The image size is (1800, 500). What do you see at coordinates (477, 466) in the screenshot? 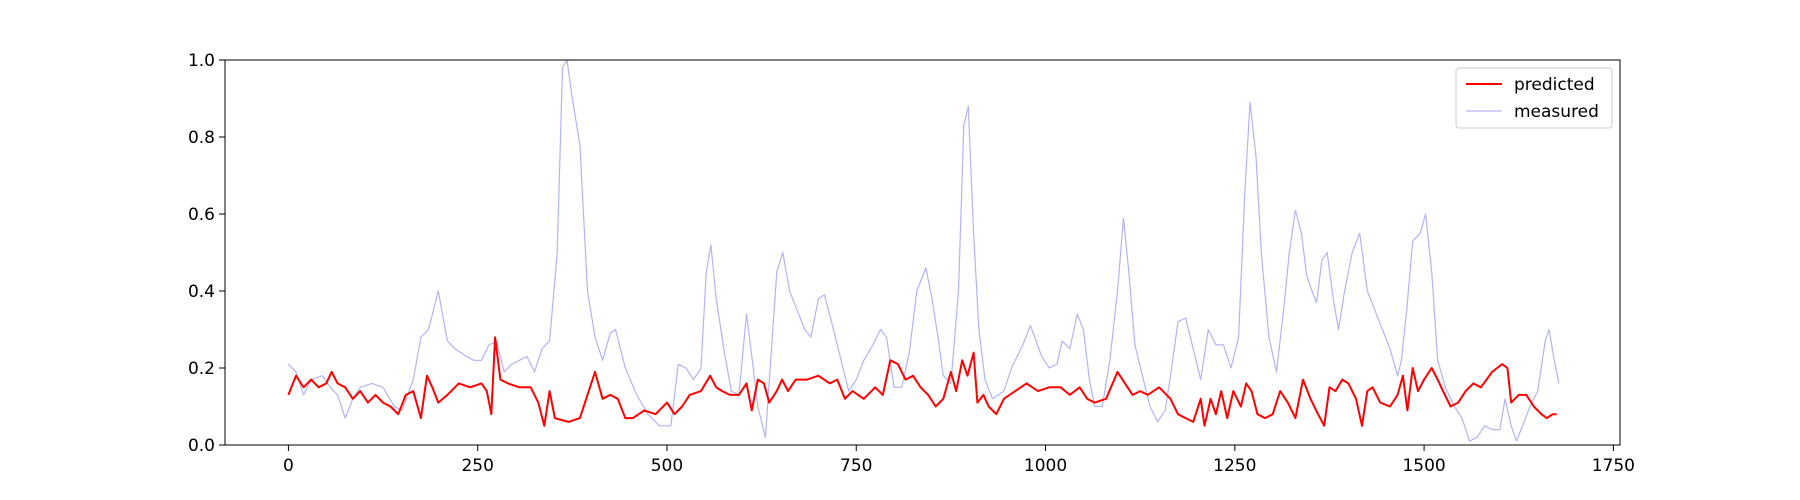
I see `x-tick-label: 250` at bounding box center [477, 466].